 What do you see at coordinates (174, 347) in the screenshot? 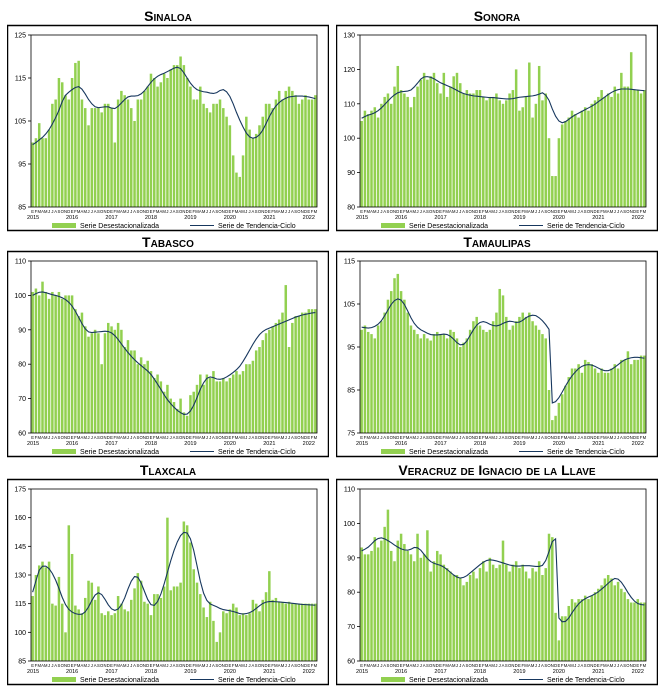
I see `plot-area-border` at bounding box center [174, 347].